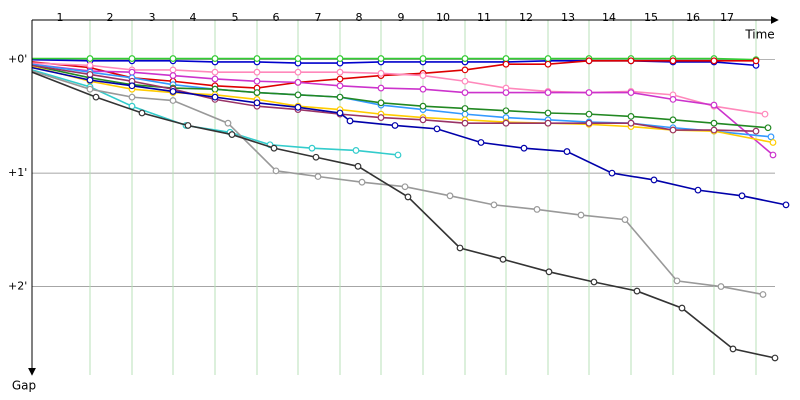 Image resolution: width=800 pixels, height=400 pixels. I want to click on y-tick-label: +1', so click(17, 172).